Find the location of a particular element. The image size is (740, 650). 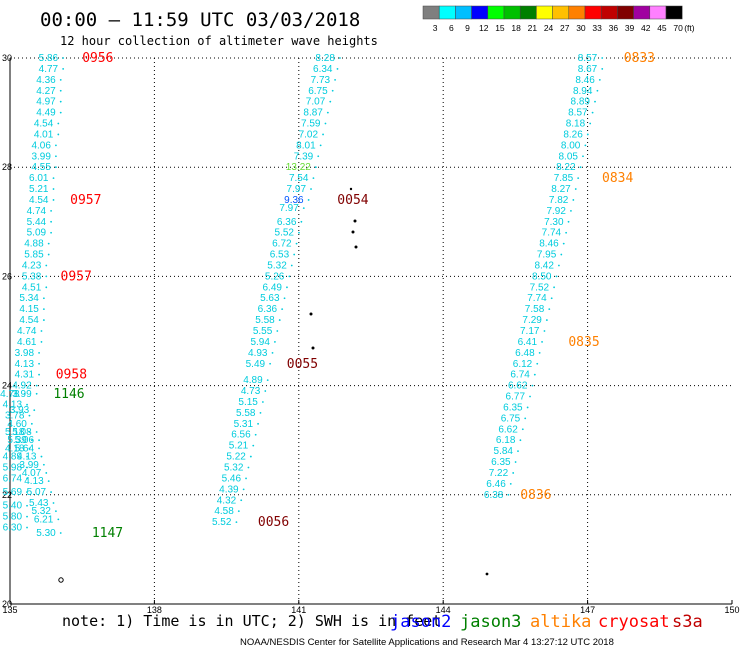

legend-jason2: jason2 is located at coordinates (420, 622).